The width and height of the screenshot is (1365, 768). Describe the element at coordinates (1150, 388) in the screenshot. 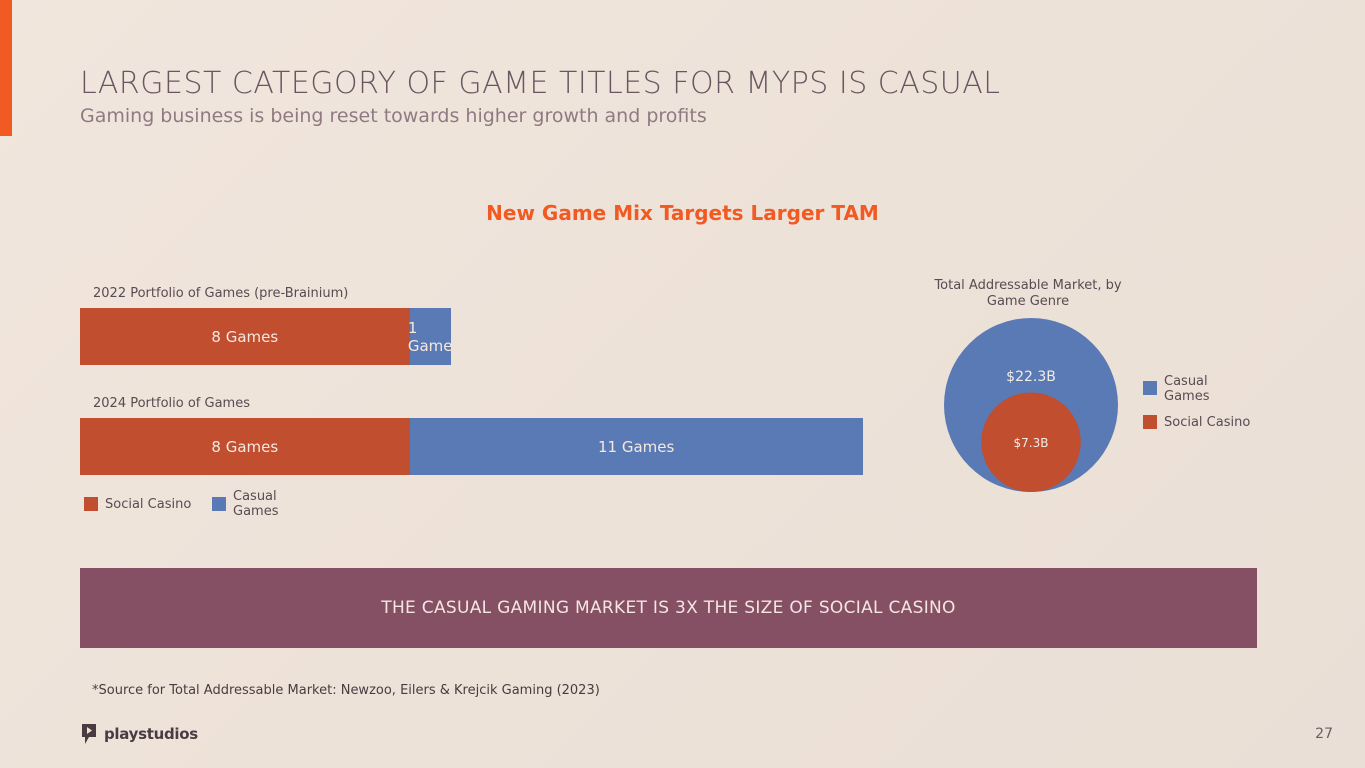

I see `tam-legend-swatch-casual-games` at that location.